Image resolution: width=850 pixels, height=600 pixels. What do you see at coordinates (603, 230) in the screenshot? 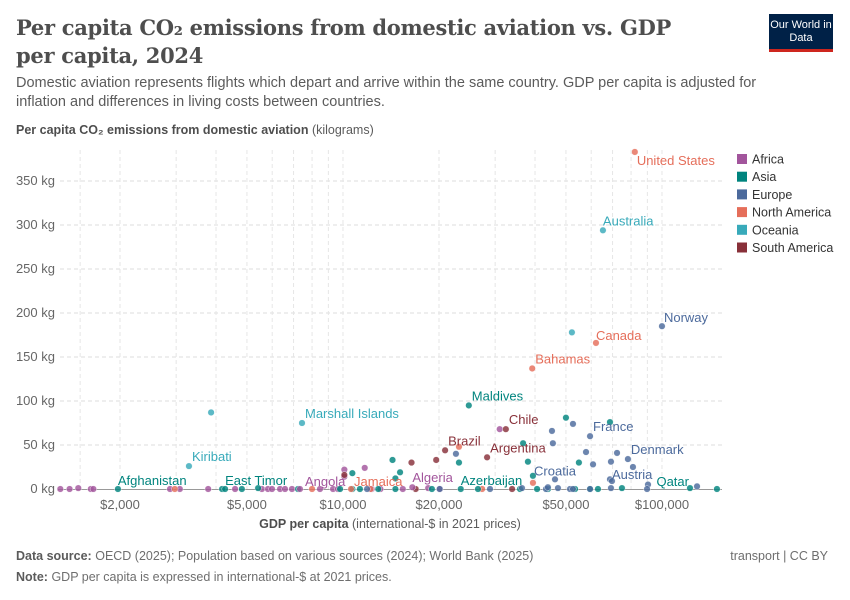
I see `data-point-australia` at bounding box center [603, 230].